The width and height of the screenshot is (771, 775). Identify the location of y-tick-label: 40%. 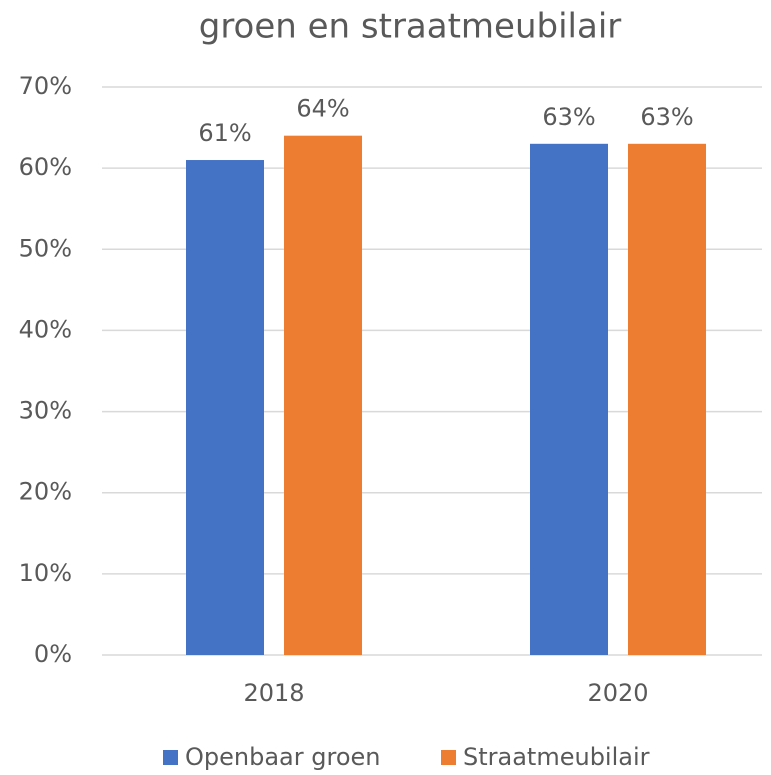
(45, 329).